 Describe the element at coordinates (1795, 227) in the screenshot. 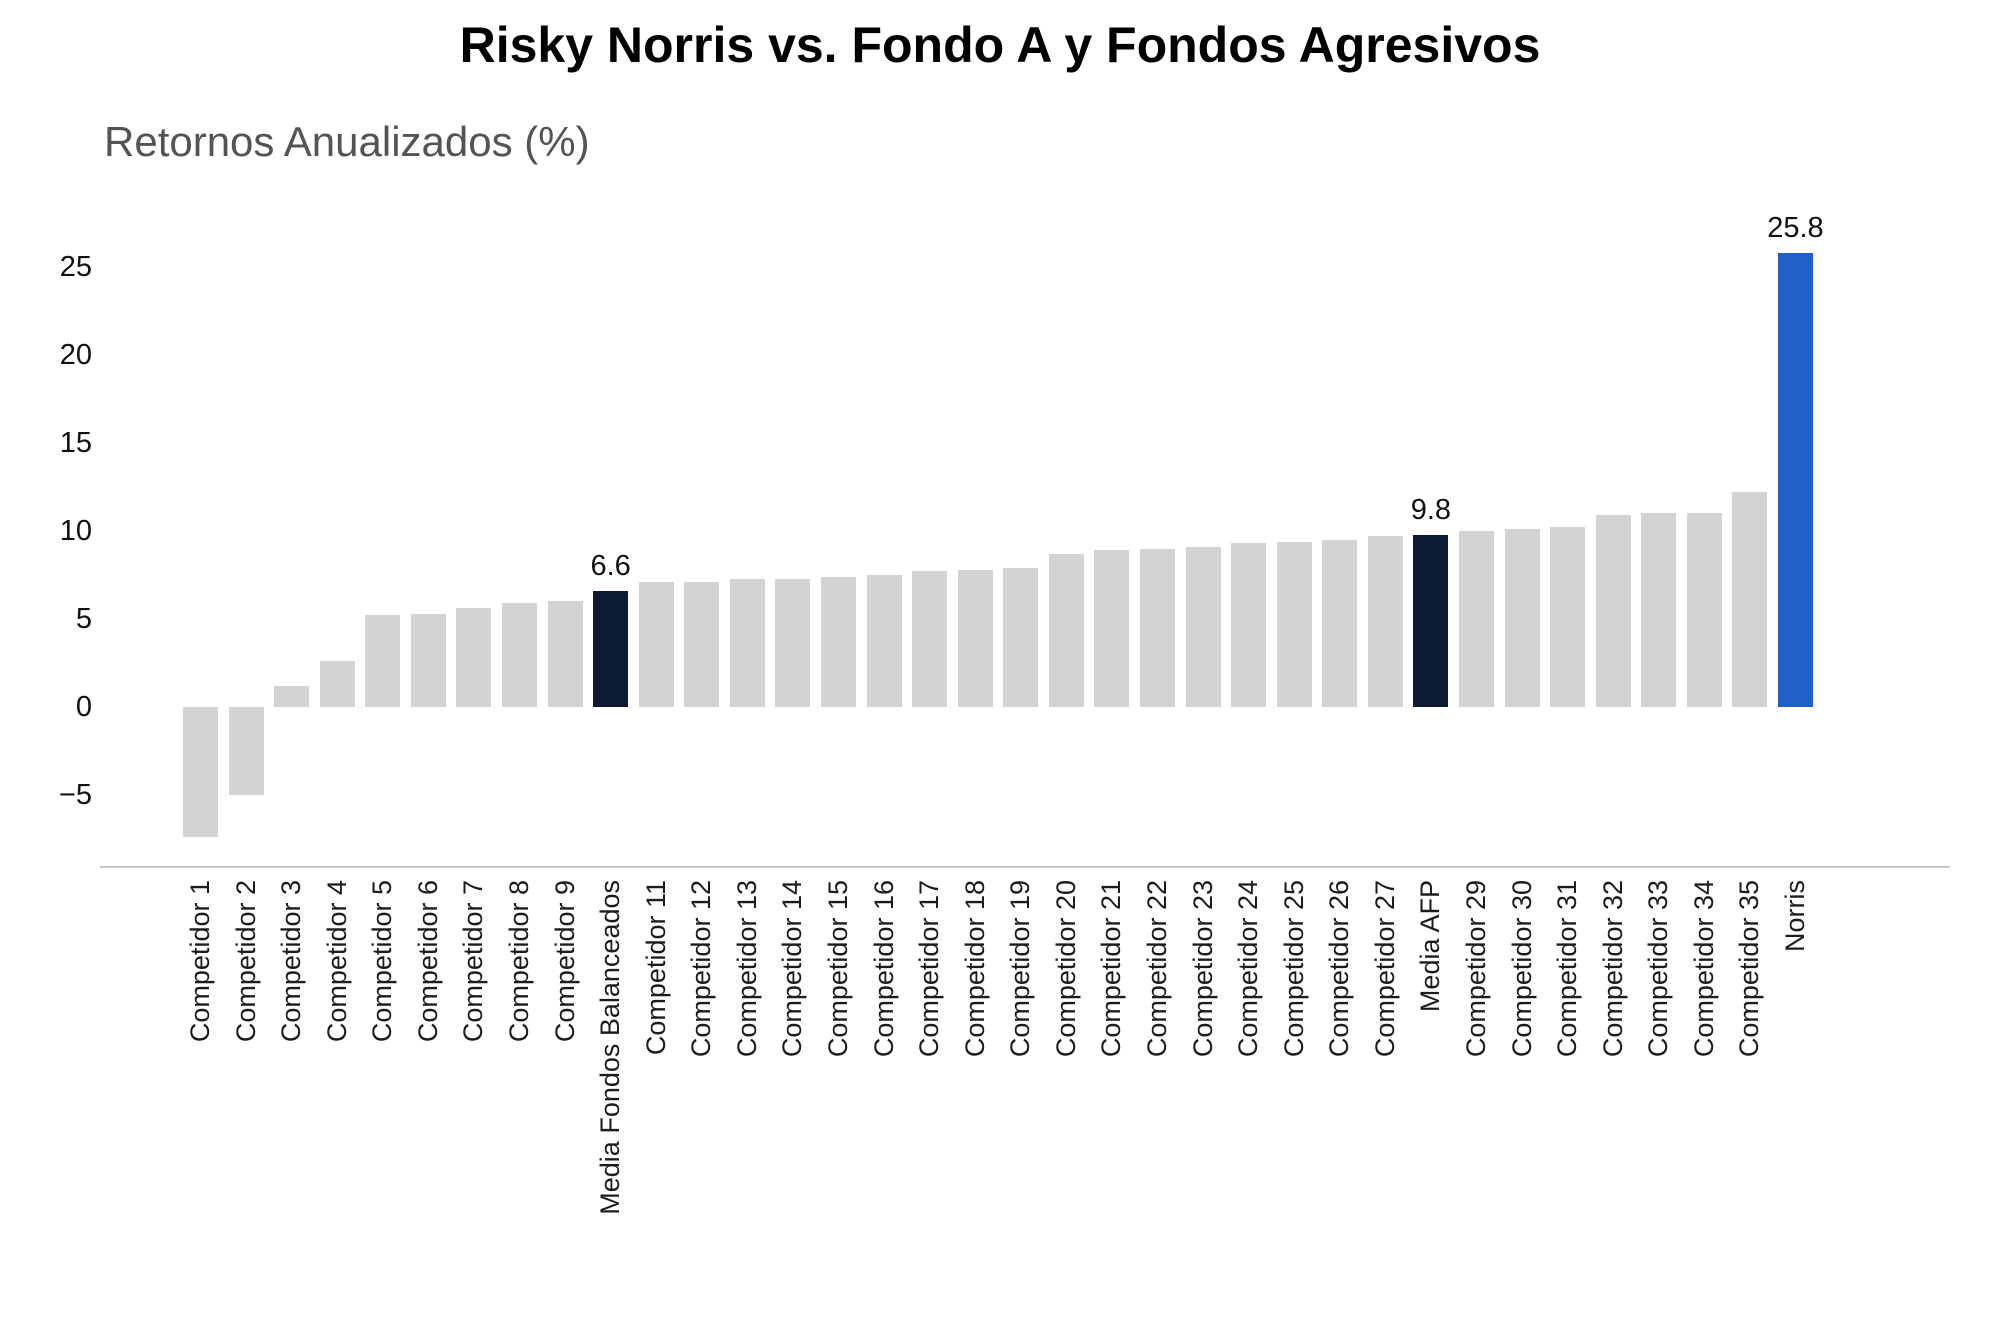

I see `bar-value-label: 25.8` at that location.